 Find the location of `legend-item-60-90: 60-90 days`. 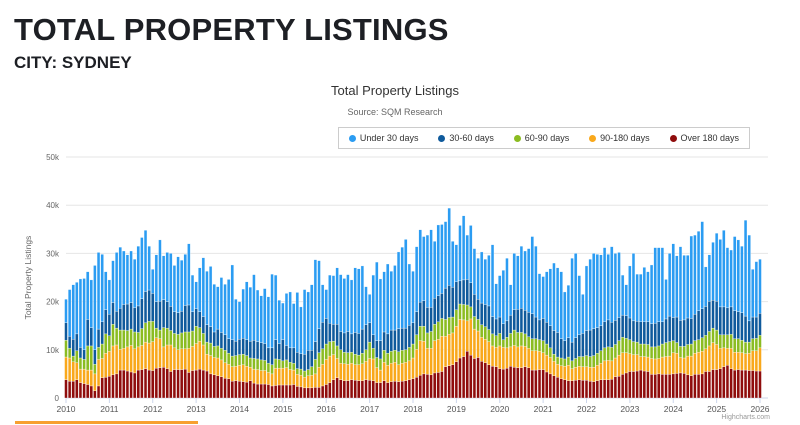

legend-item-60-90: 60-90 days is located at coordinates (541, 138).